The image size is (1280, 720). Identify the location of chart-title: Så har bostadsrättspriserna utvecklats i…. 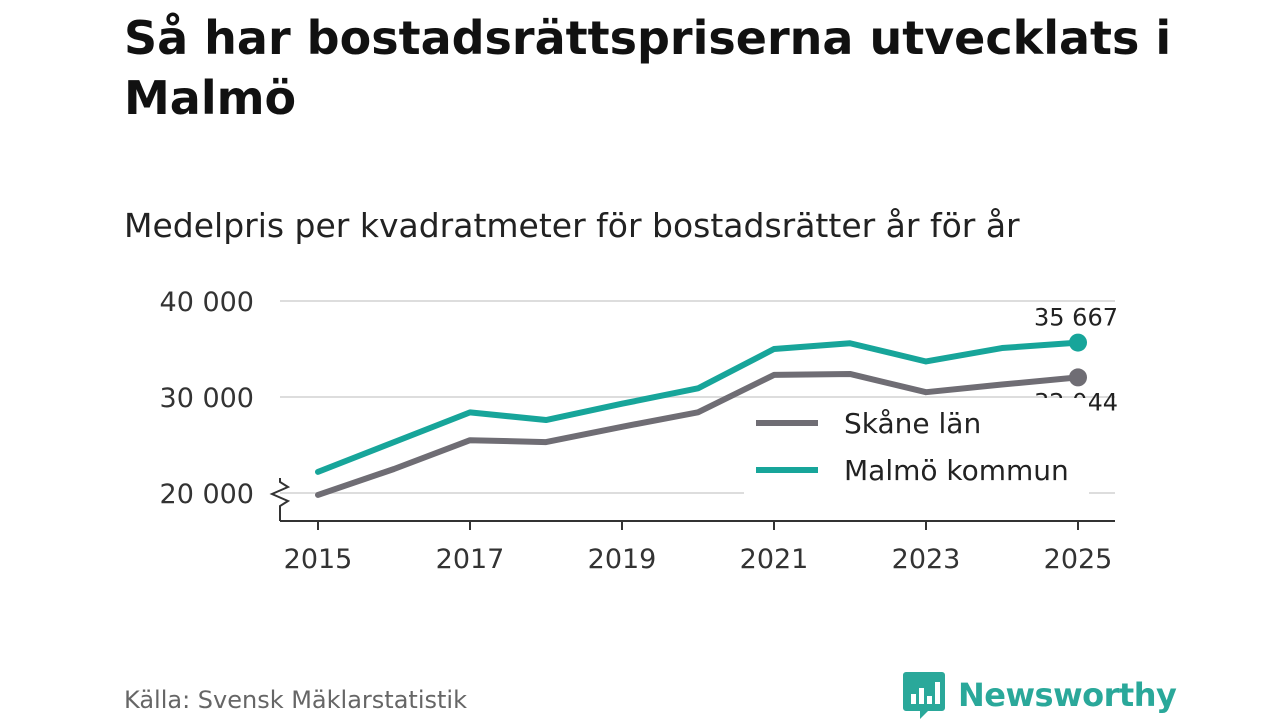
(648, 68).